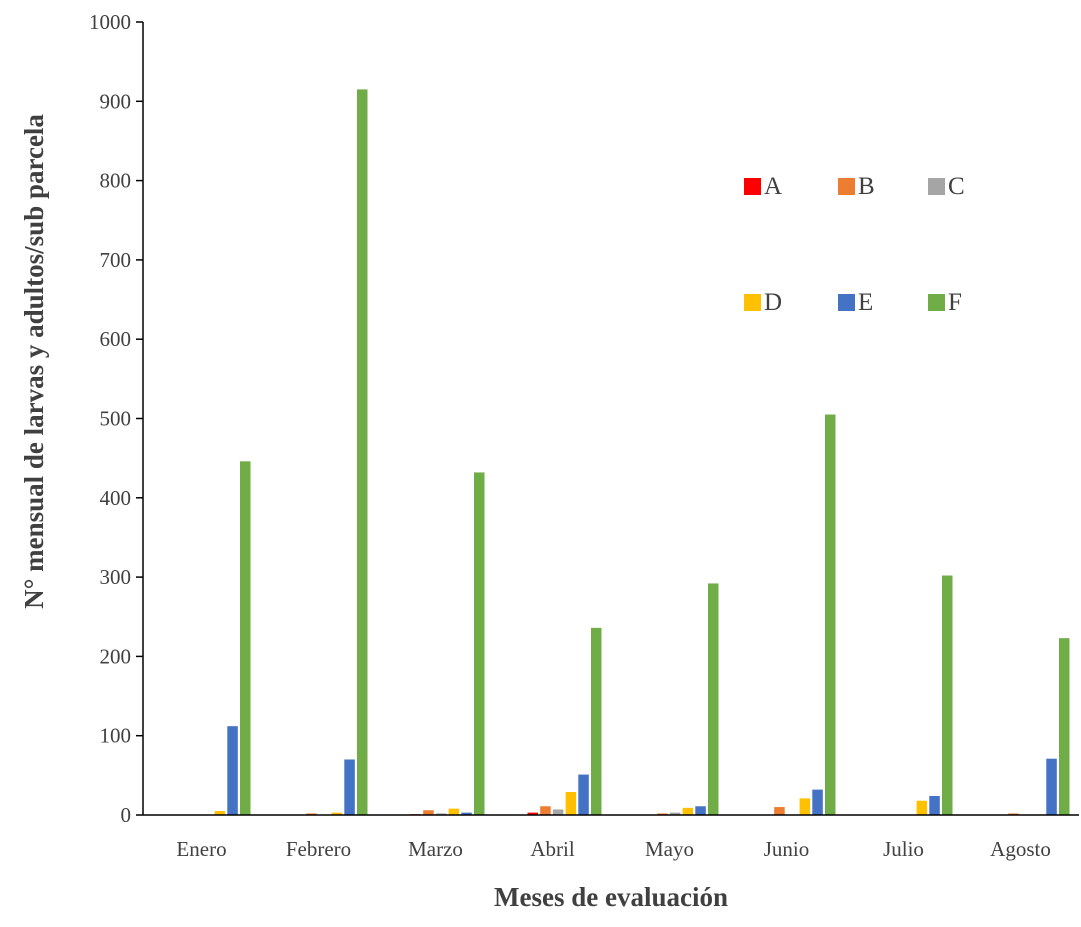  Describe the element at coordinates (596, 721) in the screenshot. I see `bar-F-Abril` at that location.